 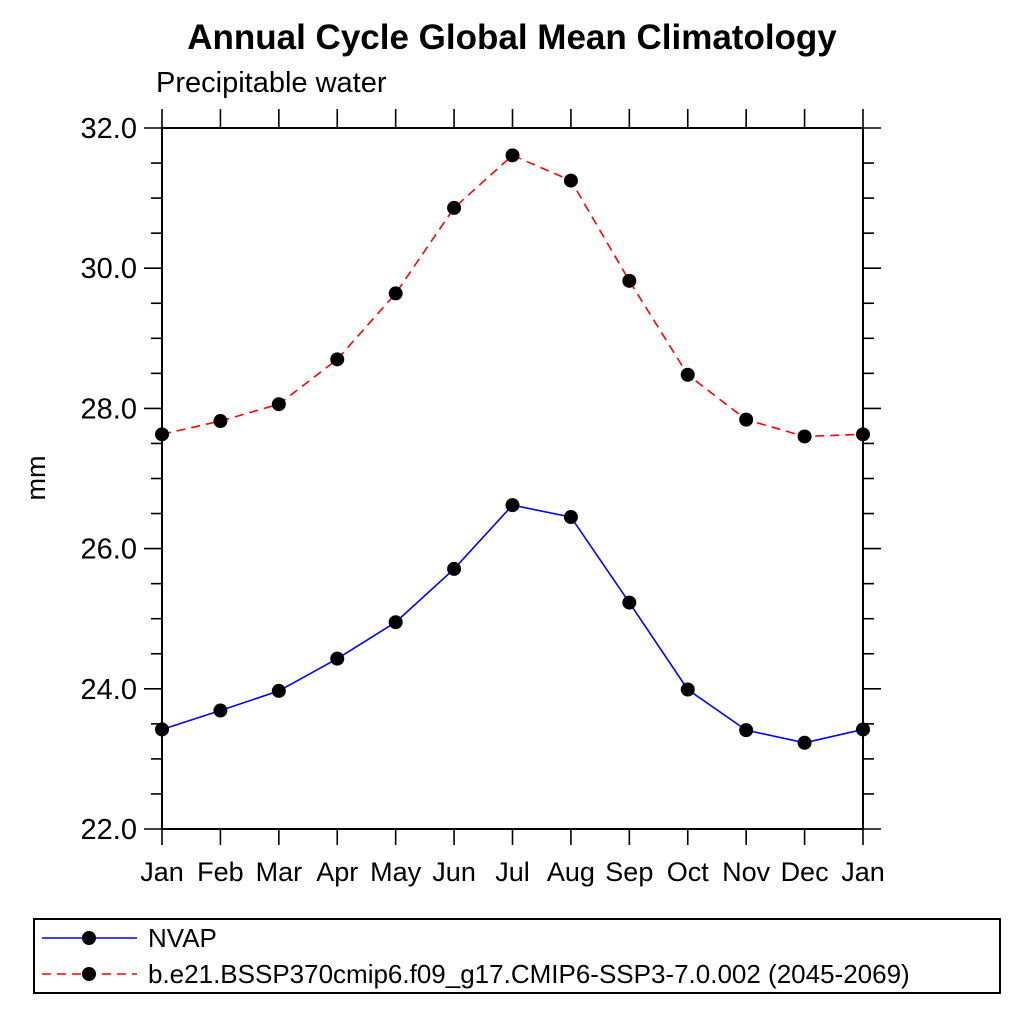 What do you see at coordinates (109, 690) in the screenshot?
I see `y-tick-label: 24.0` at bounding box center [109, 690].